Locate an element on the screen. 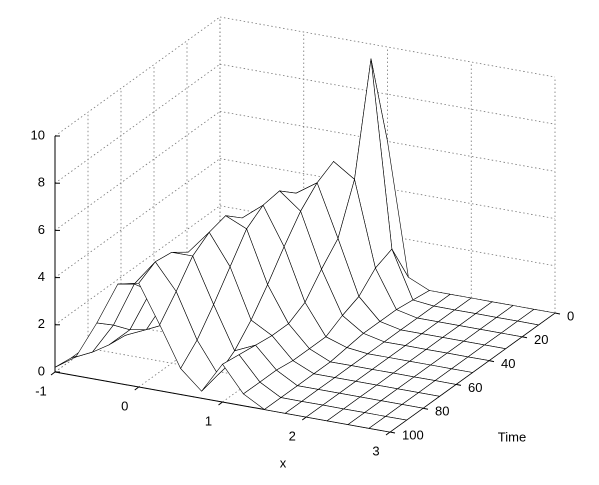 The height and width of the screenshot is (485, 599). x-tick-label: 1 is located at coordinates (208, 420).